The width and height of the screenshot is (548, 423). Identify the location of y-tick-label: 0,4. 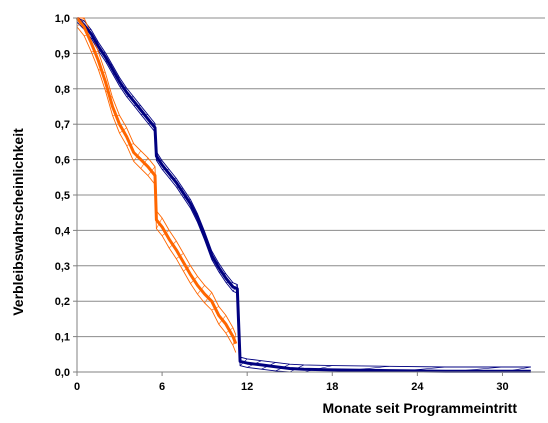
(63, 231).